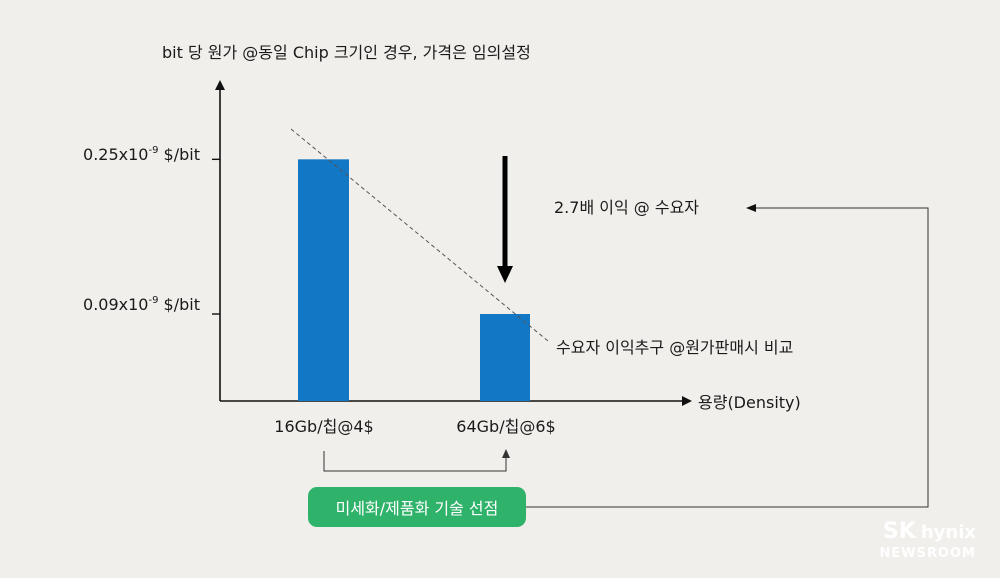 This screenshot has width=1000, height=578. What do you see at coordinates (141, 304) in the screenshot?
I see `y-tick-label-low: 0.09x10-9 $/bit` at bounding box center [141, 304].